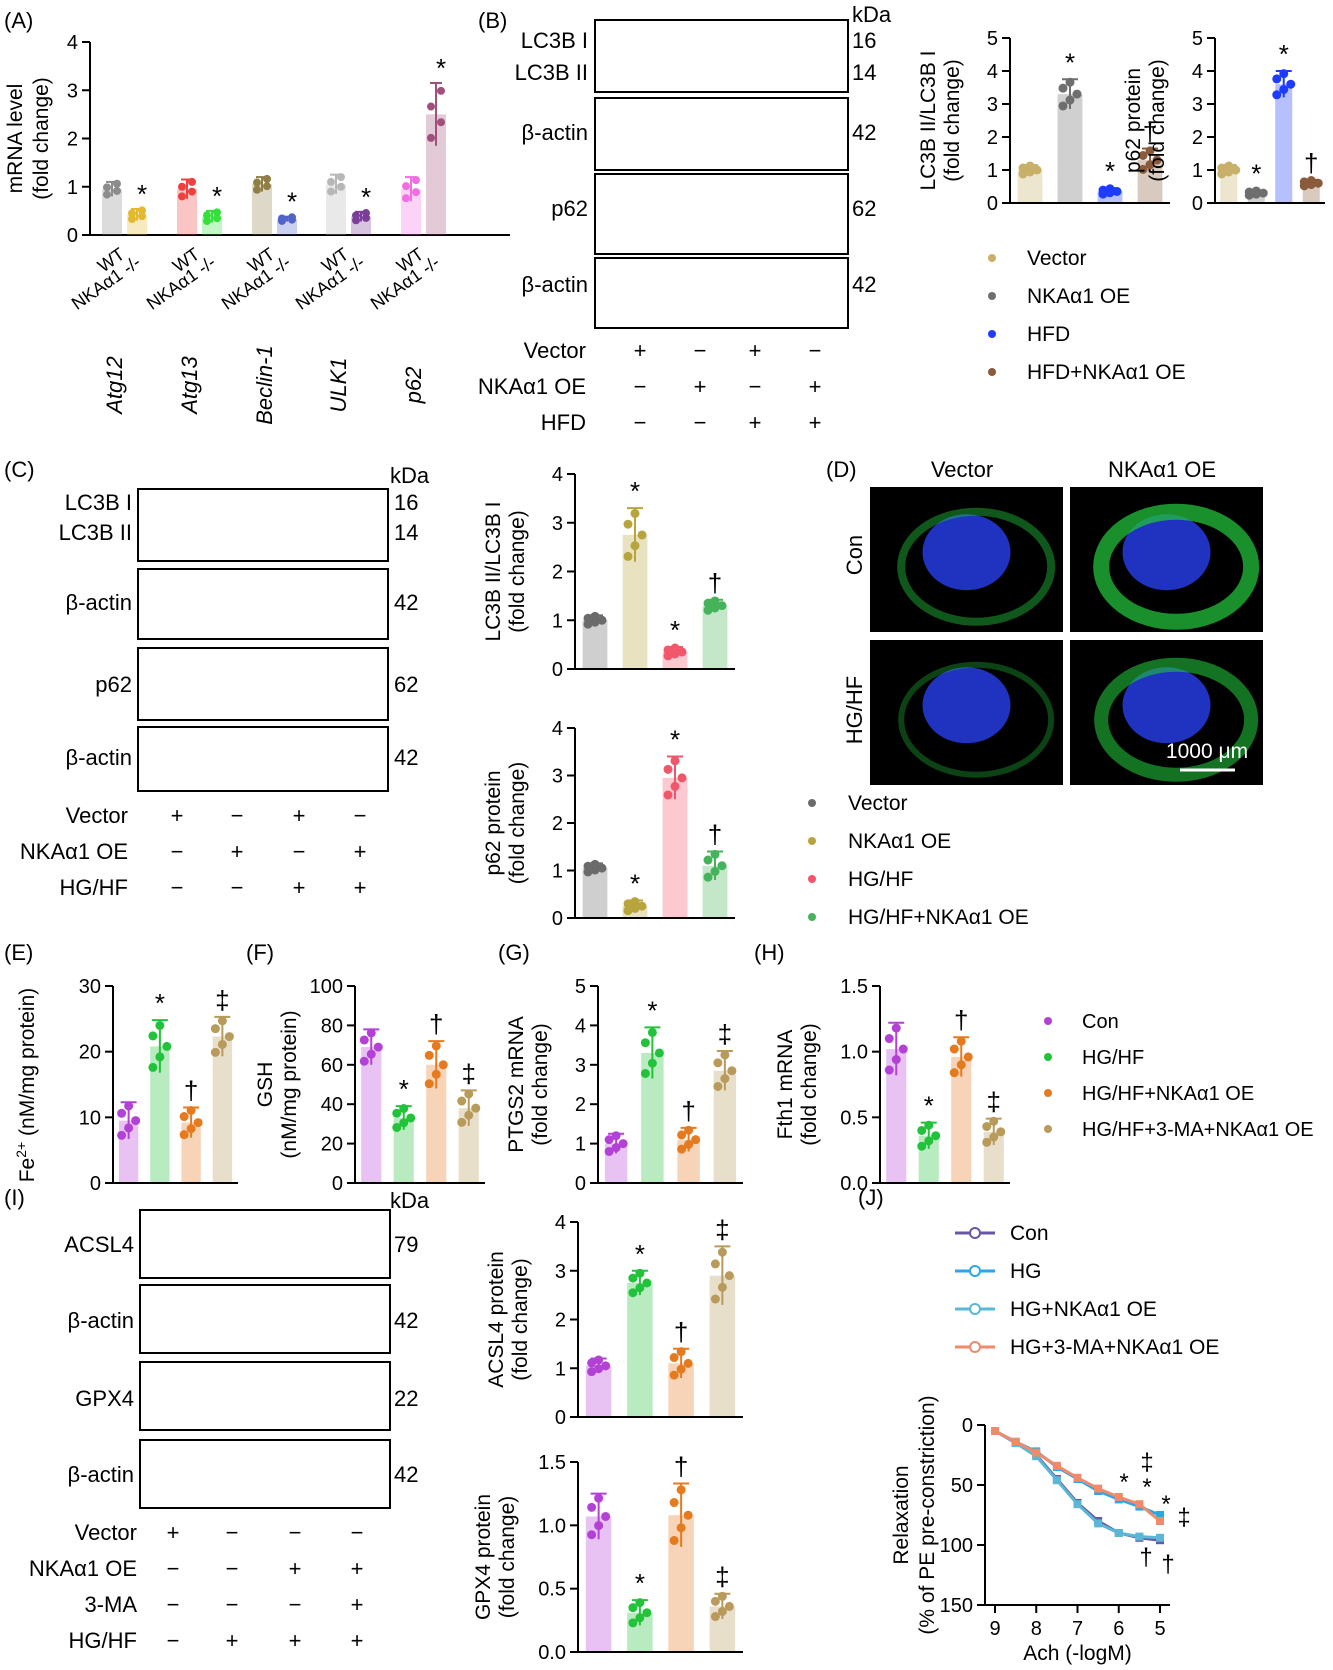  I want to click on legend-marker, so click(1048, 1129).